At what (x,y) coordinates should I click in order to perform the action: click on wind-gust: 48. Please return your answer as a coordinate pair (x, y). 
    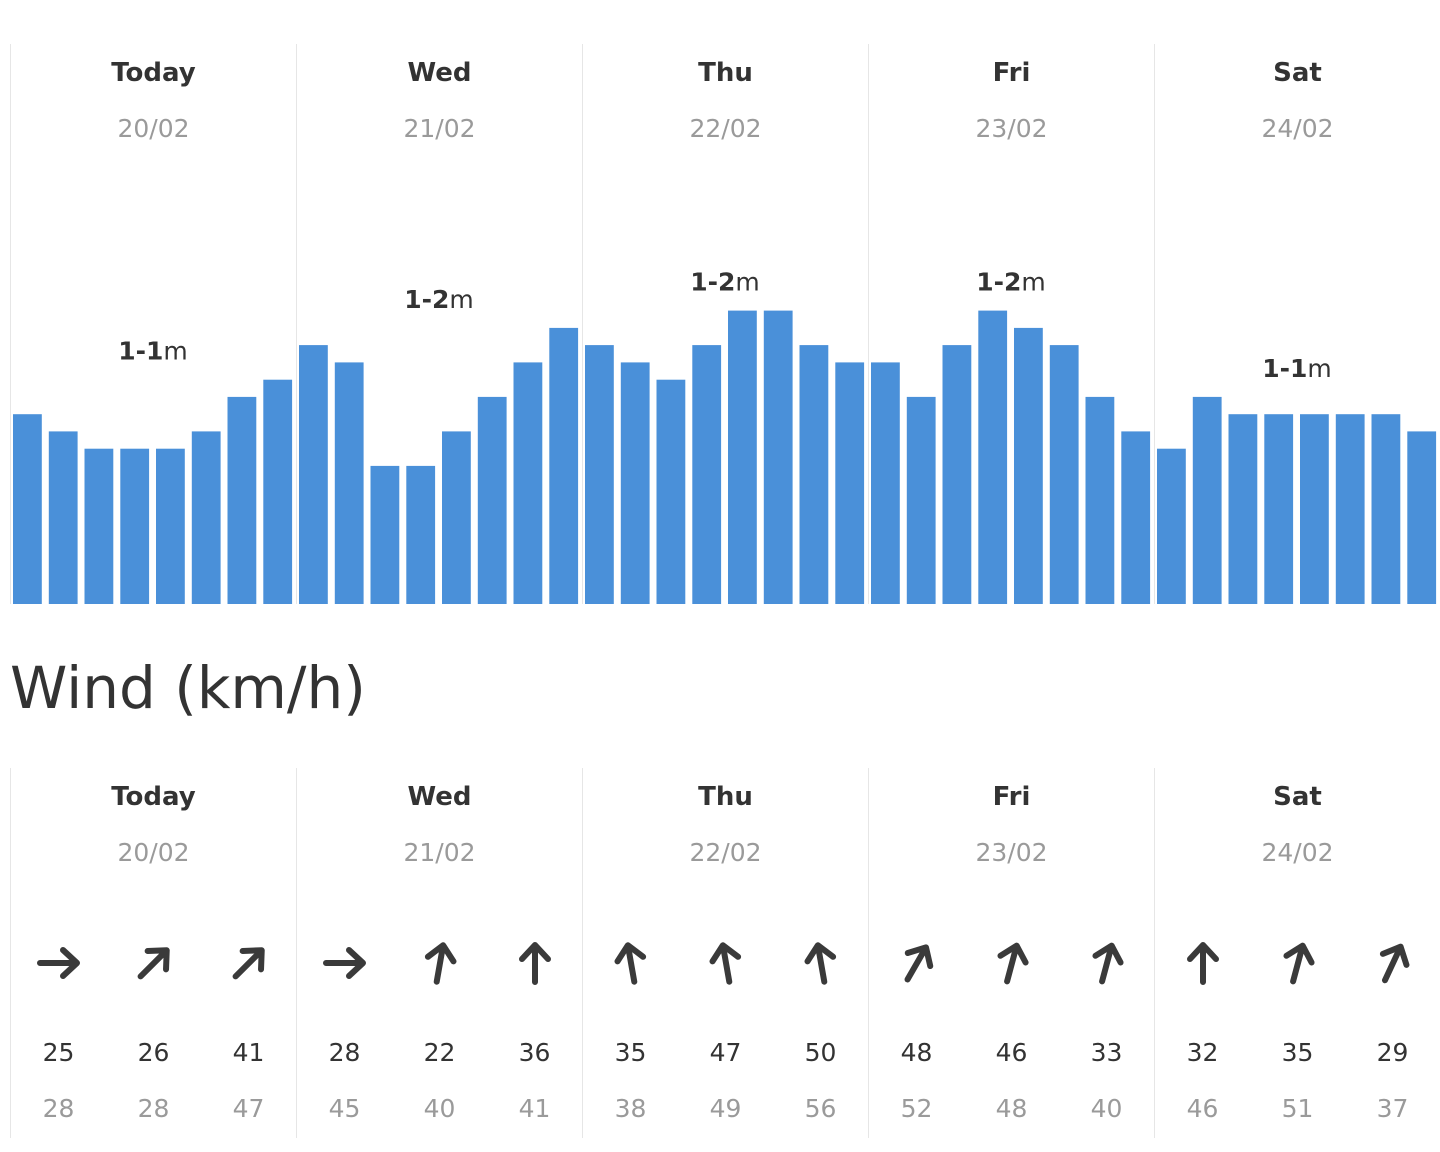
    Looking at the image, I should click on (1011, 1108).